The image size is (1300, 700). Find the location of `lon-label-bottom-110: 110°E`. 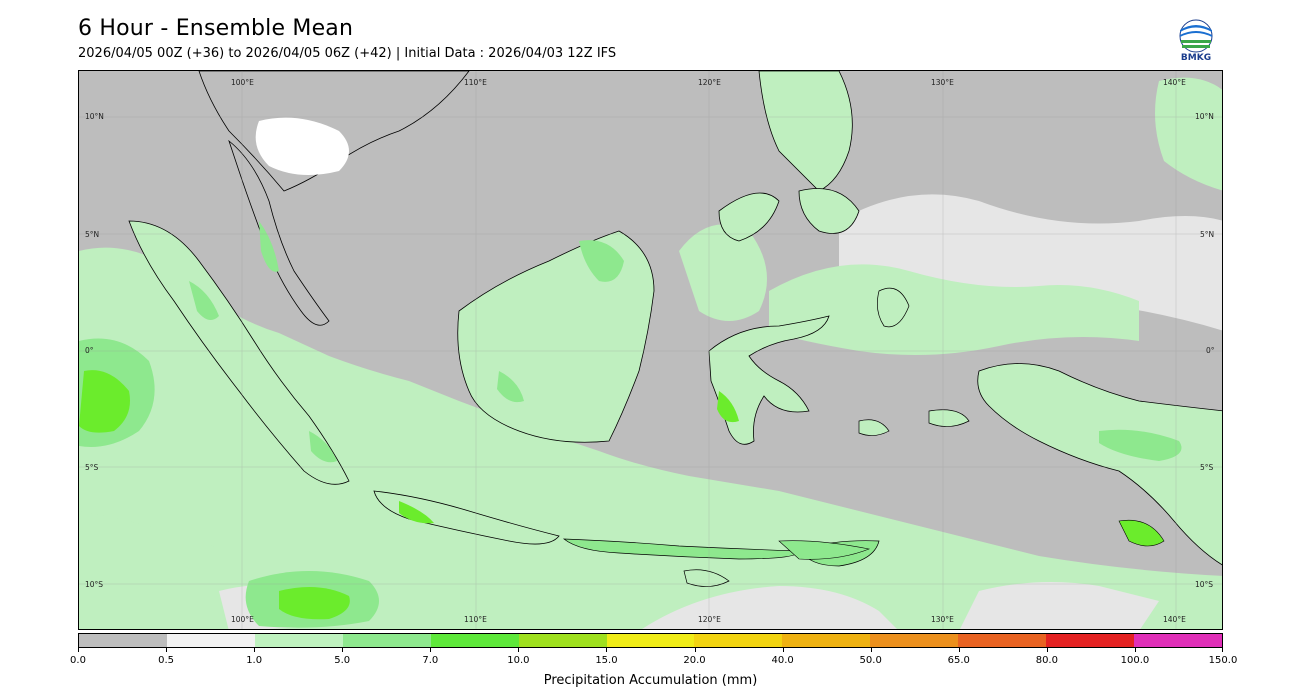

lon-label-bottom-110: 110°E is located at coordinates (475, 619).